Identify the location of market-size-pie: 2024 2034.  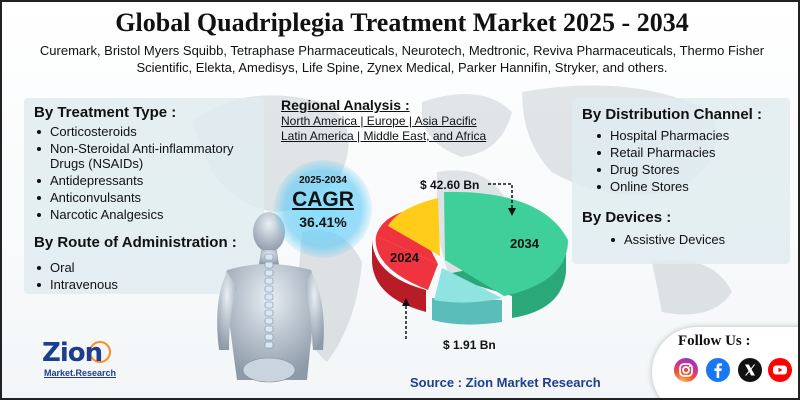
(470, 261).